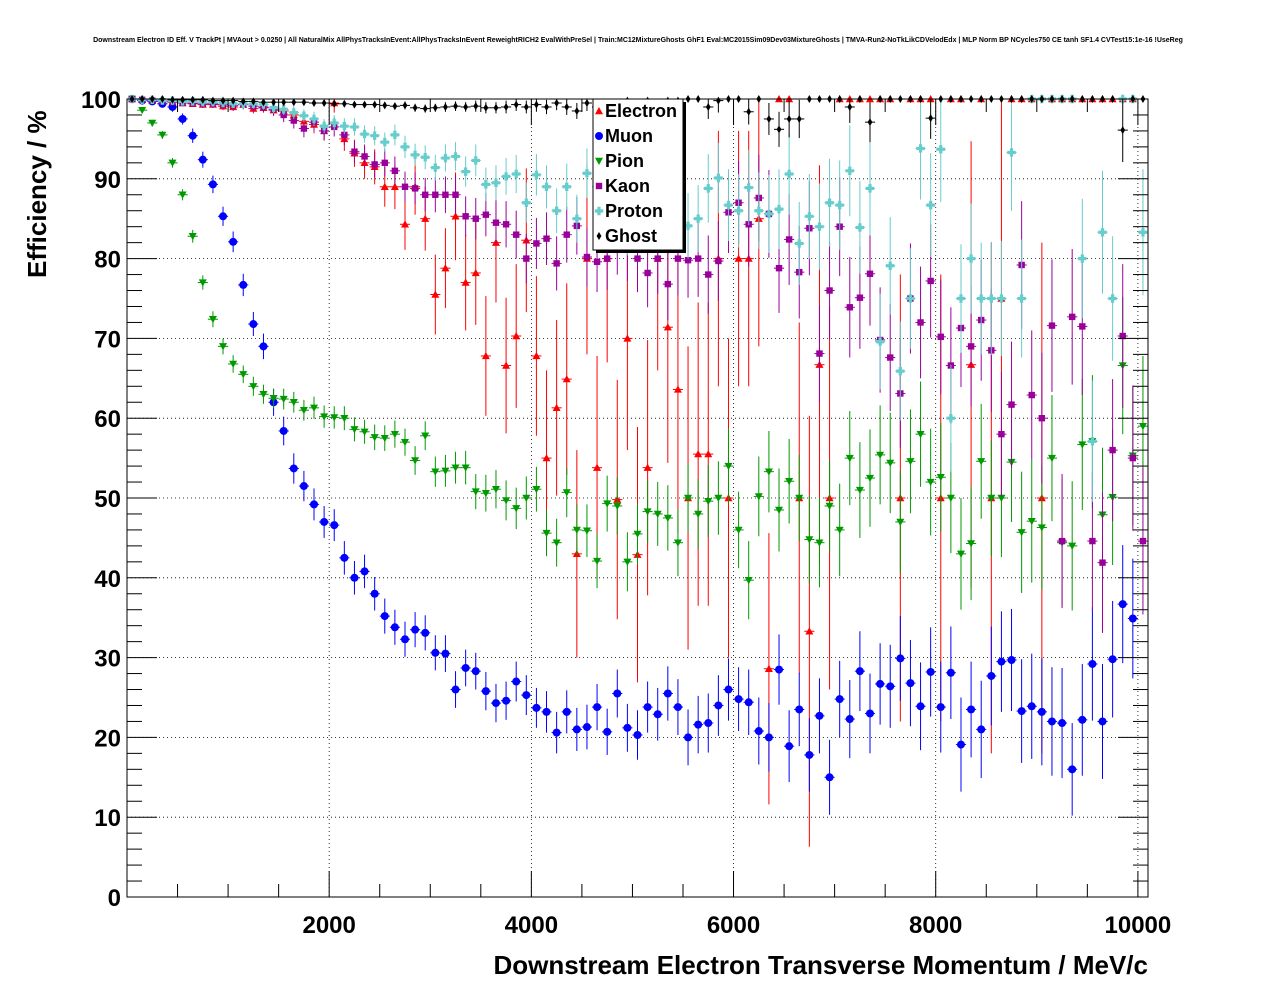  I want to click on y-tick-label: 30, so click(107, 659).